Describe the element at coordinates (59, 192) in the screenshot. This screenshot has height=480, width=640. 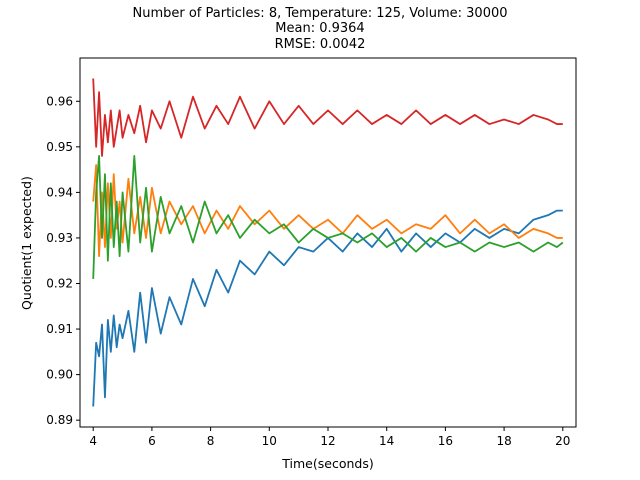
I see `y-tick-label: 0.94` at that location.